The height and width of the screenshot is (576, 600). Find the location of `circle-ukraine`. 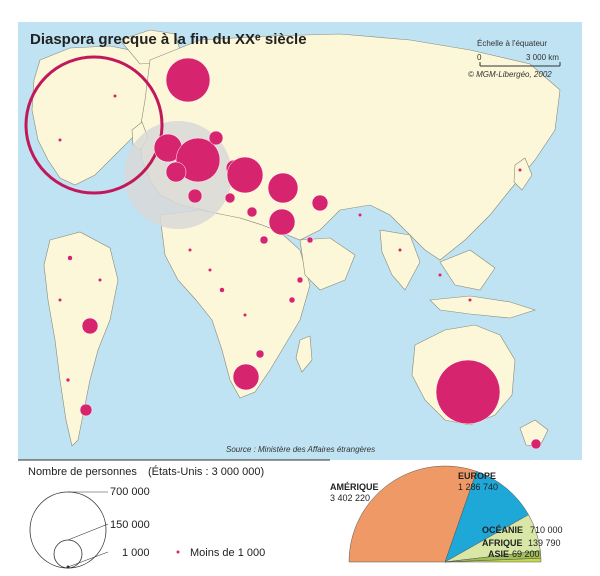

circle-ukraine is located at coordinates (252, 212).